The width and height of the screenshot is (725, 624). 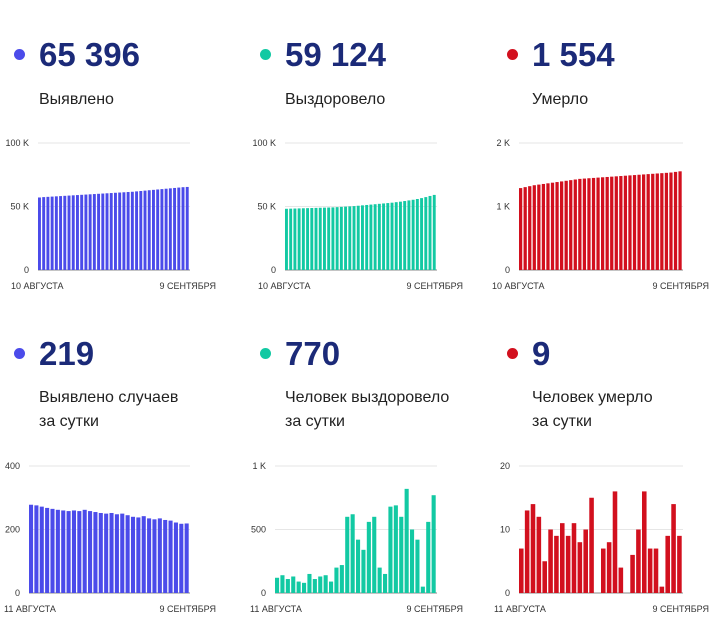 I want to click on chart-deaths-daily: 0 10 20 11 АВГУСТА 9 СЕНТЯБРЯ, so click(x=601, y=537).